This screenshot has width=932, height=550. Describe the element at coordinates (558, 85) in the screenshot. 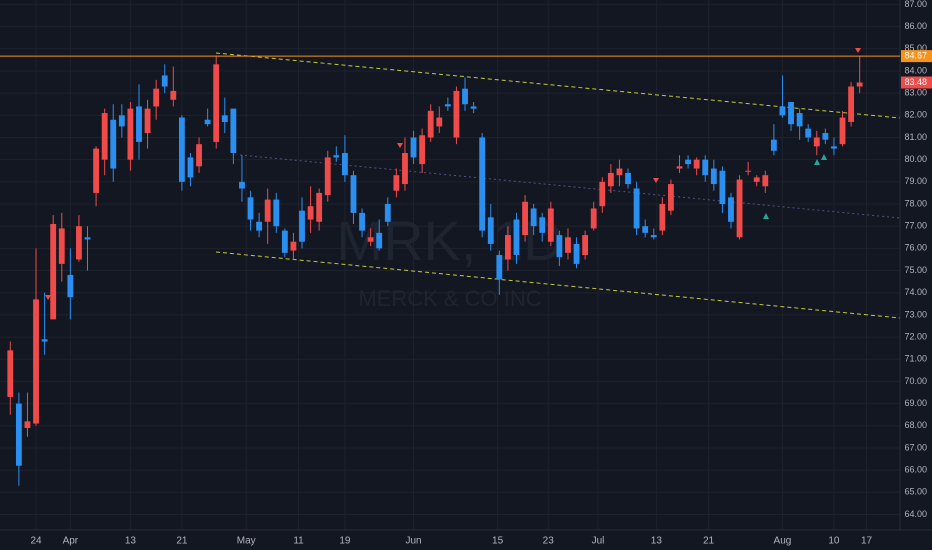

I see `trend-line` at that location.